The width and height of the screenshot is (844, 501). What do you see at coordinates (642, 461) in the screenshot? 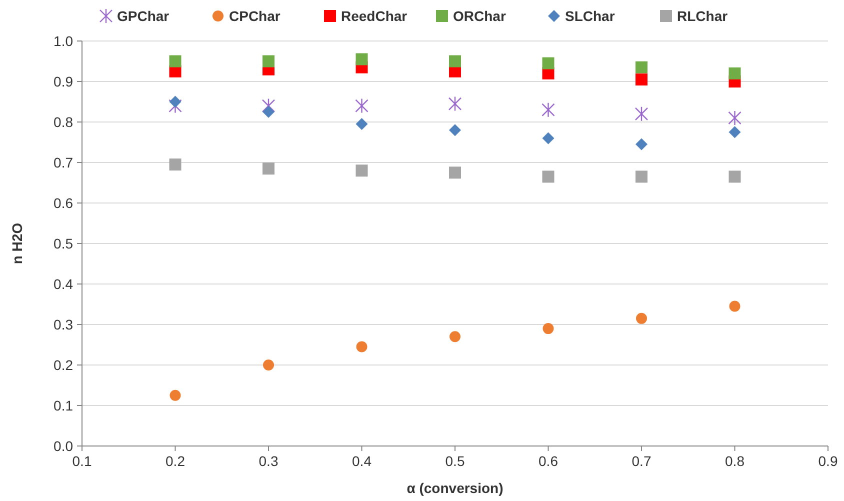
I see `x-tick-label: 0.7` at bounding box center [642, 461].